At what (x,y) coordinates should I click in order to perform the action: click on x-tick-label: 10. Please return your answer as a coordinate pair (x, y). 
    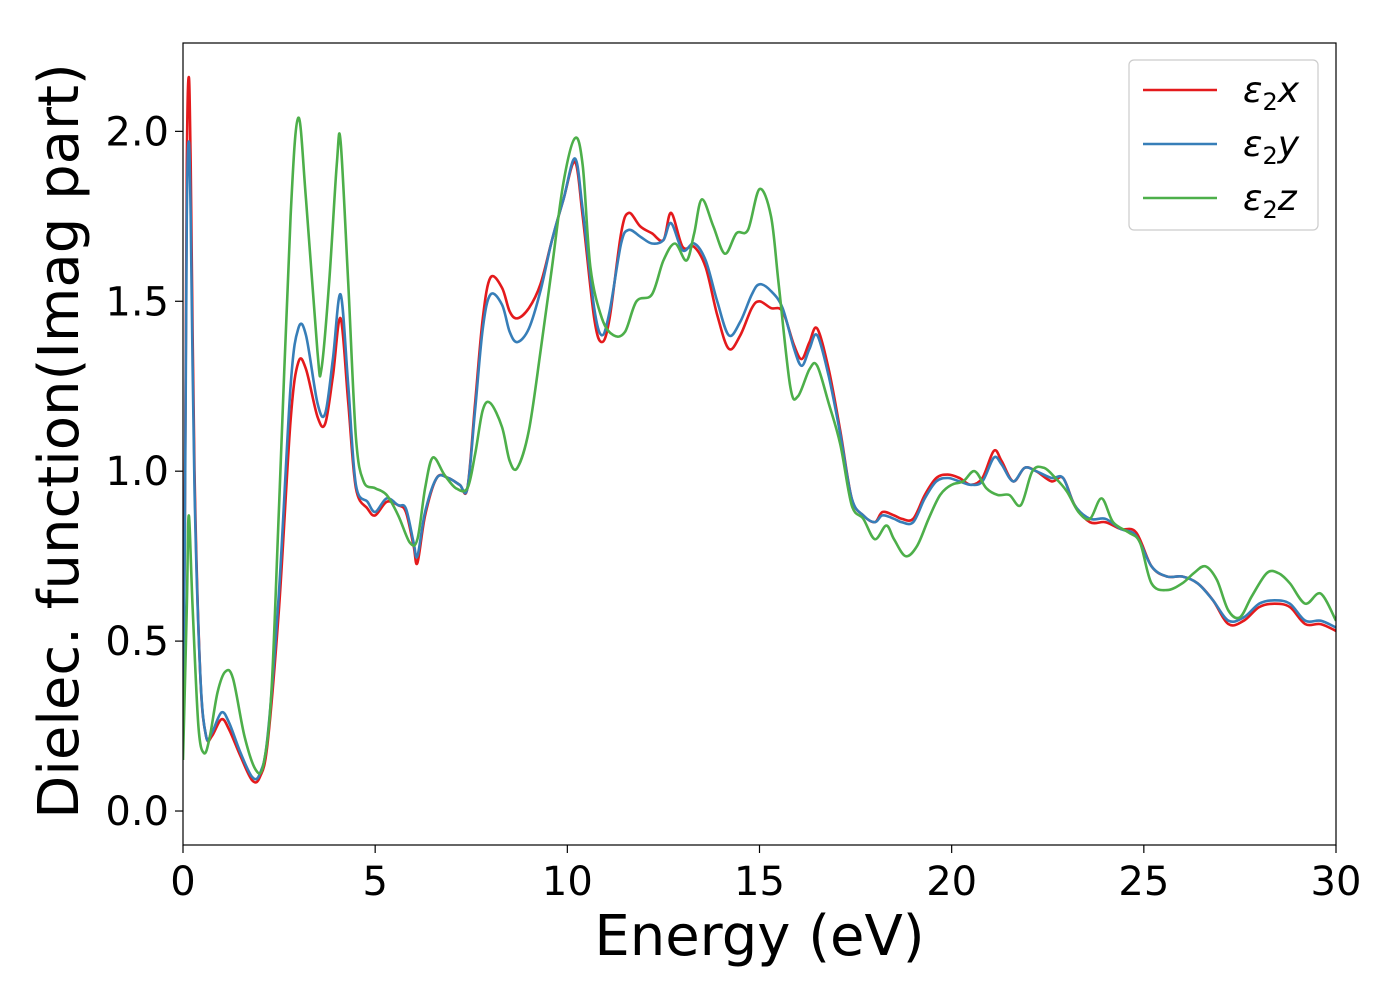
    Looking at the image, I should click on (567, 882).